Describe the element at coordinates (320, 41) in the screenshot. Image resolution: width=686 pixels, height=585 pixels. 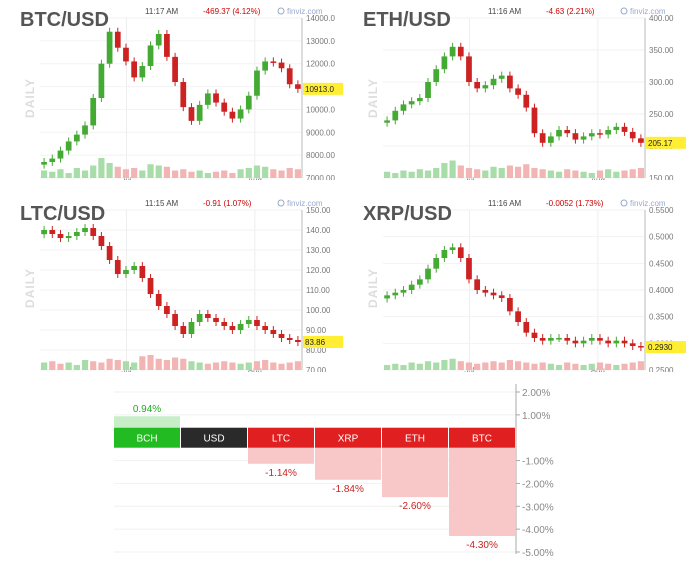
I see `y-tick-label: 13000.0` at that location.